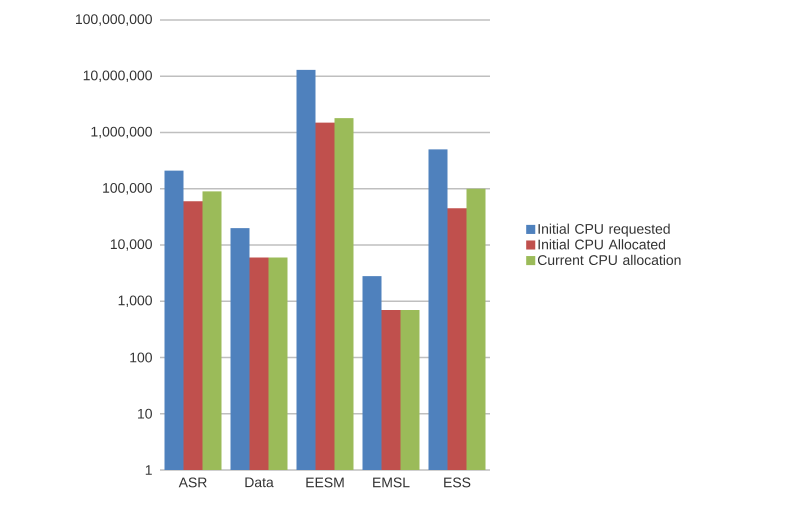 The width and height of the screenshot is (796, 512). Describe the element at coordinates (122, 132) in the screenshot. I see `y-tick-label: 1,000,000` at that location.